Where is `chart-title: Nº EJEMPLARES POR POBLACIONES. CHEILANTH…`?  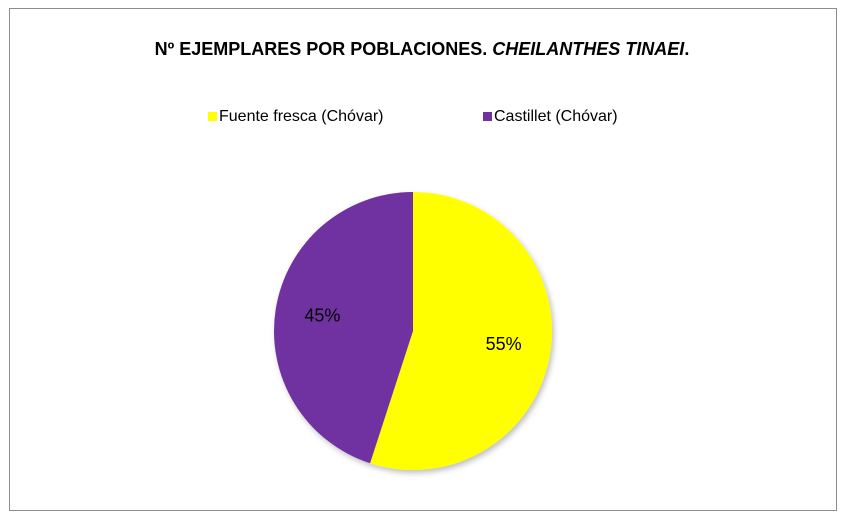
chart-title: Nº EJEMPLARES POR POBLACIONES. CHEILANTH… is located at coordinates (422, 49).